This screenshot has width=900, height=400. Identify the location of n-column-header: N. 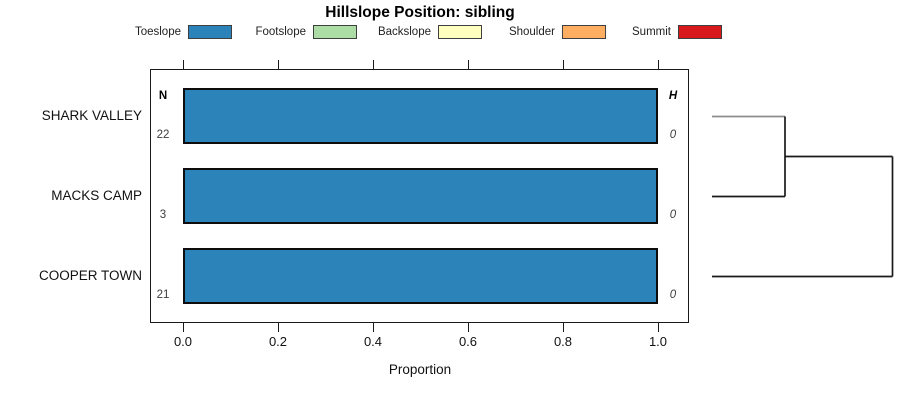
(163, 96).